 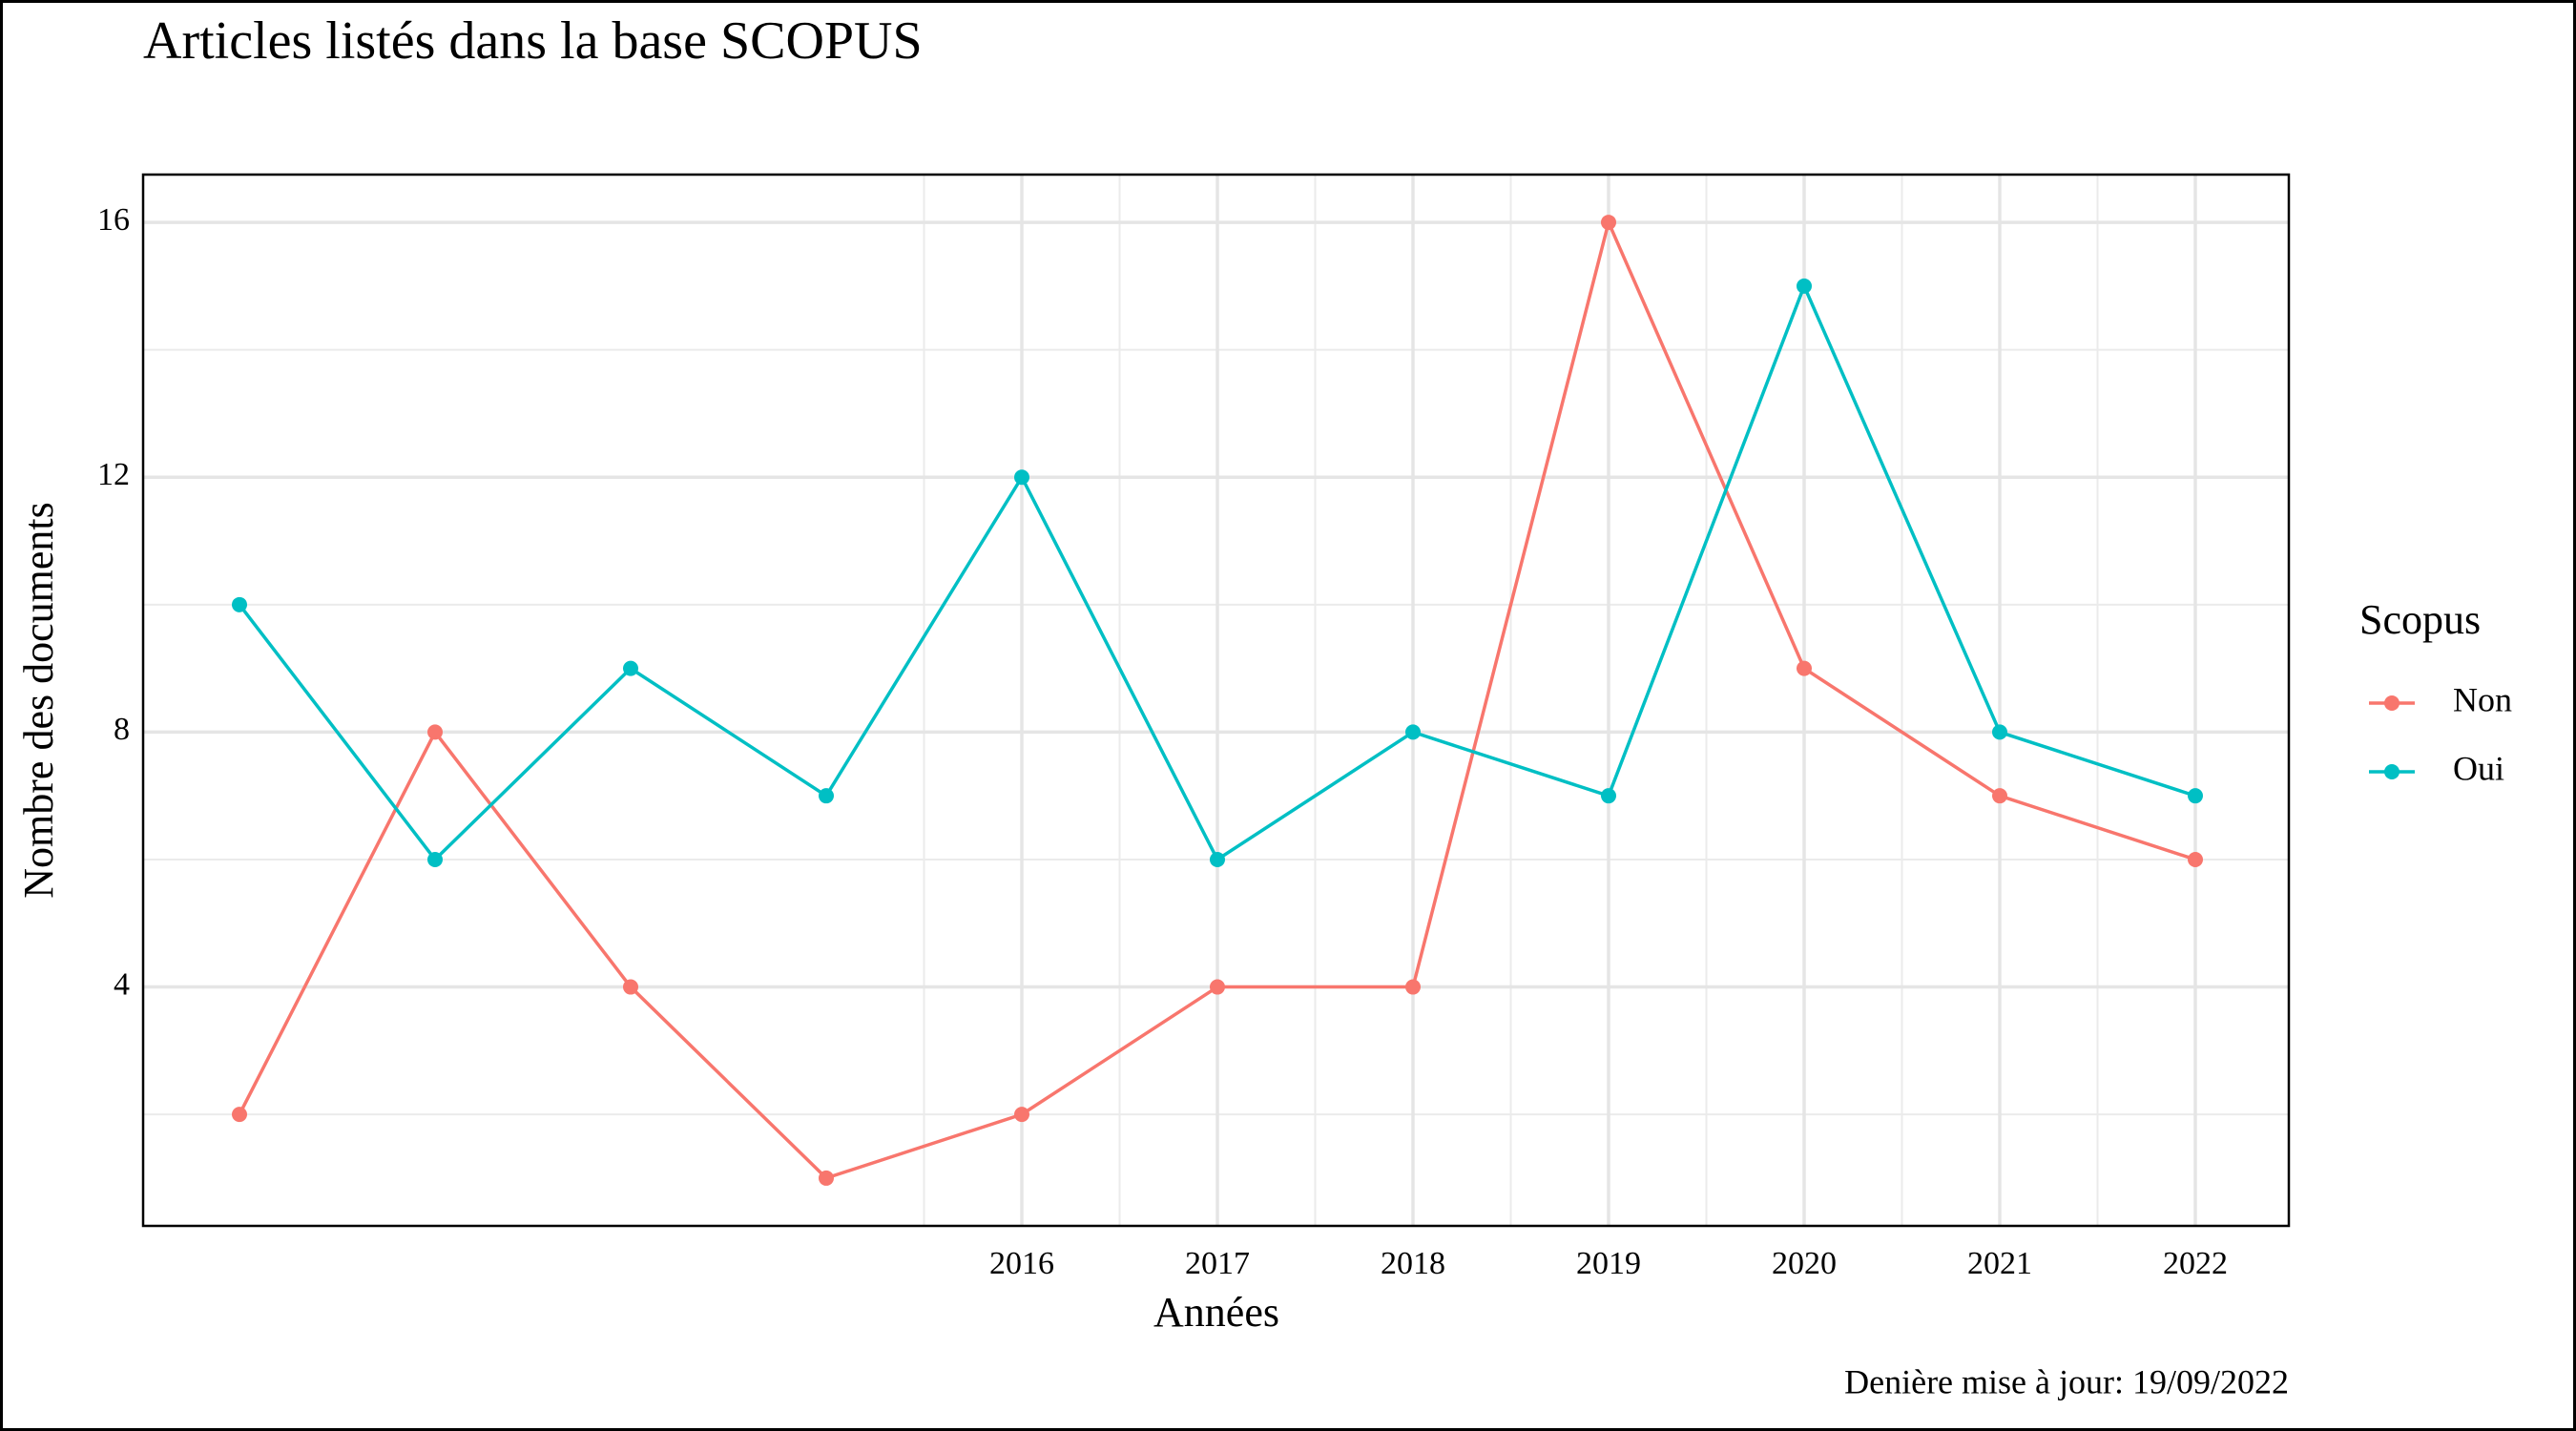 I want to click on x-tick-label: 2020, so click(x=1804, y=1263).